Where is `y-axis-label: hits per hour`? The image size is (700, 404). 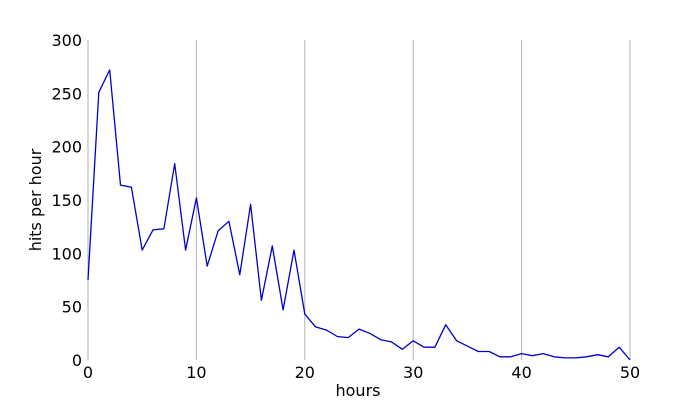
y-axis-label: hits per hour is located at coordinates (35, 199).